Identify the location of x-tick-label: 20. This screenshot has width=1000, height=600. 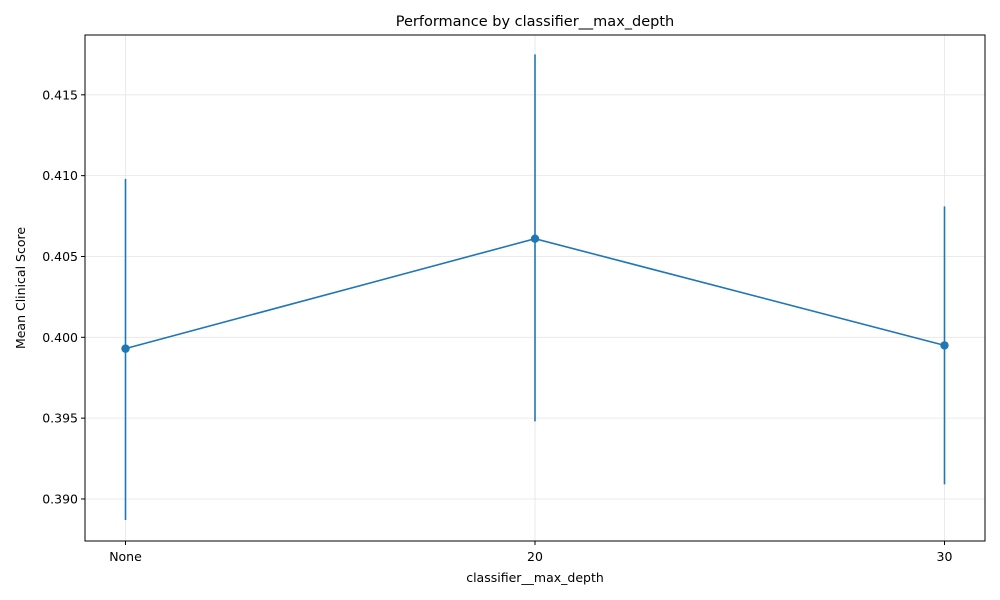
(535, 556).